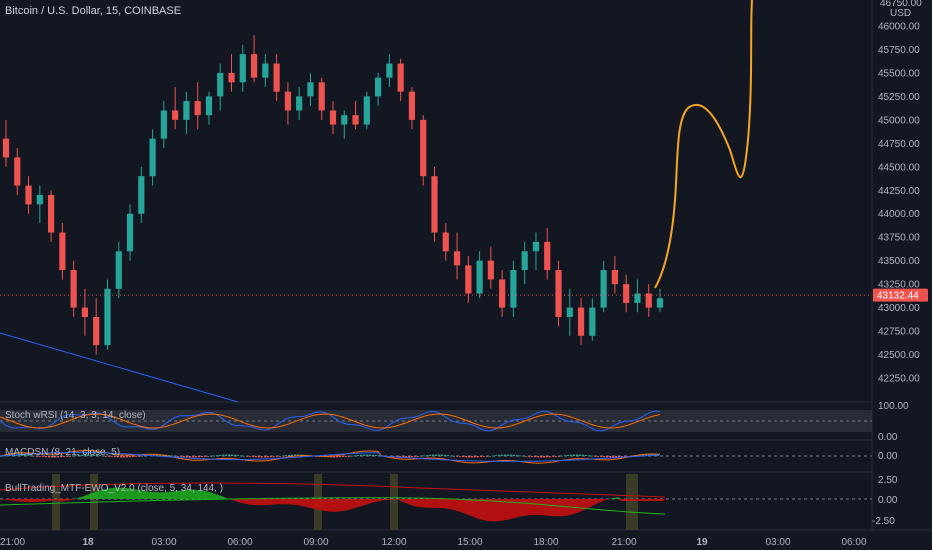 This screenshot has width=932, height=550. I want to click on projection-path-drawing, so click(703, 144).